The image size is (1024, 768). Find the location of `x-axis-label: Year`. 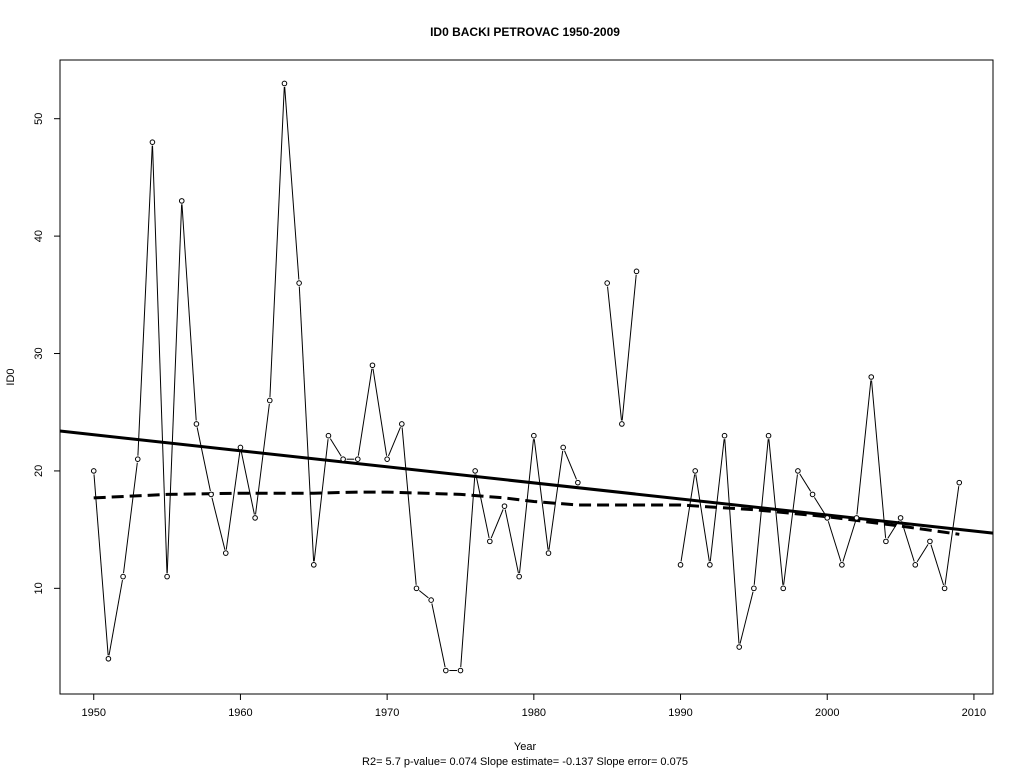

x-axis-label: Year is located at coordinates (525, 747).